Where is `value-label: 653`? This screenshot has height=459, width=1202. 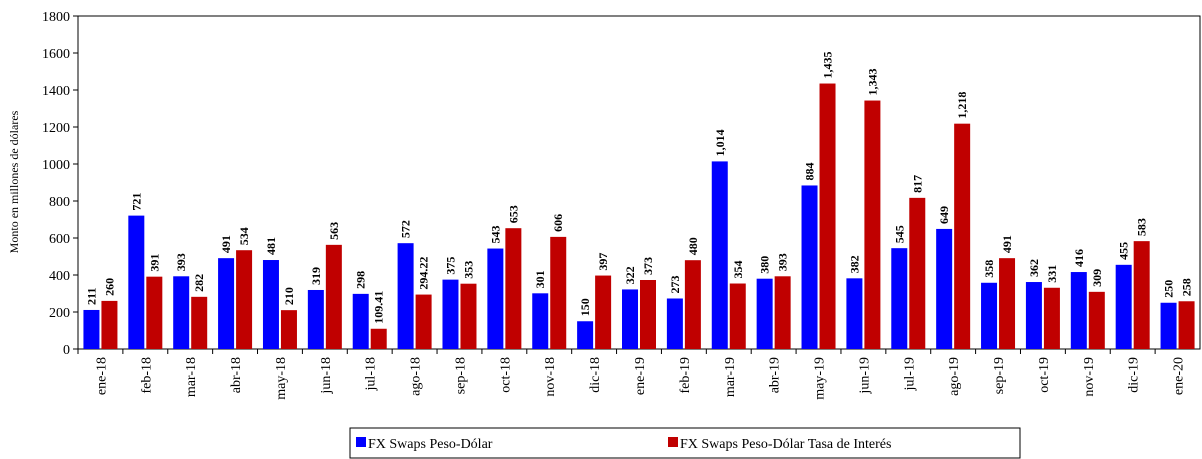
value-label: 653 is located at coordinates (513, 214).